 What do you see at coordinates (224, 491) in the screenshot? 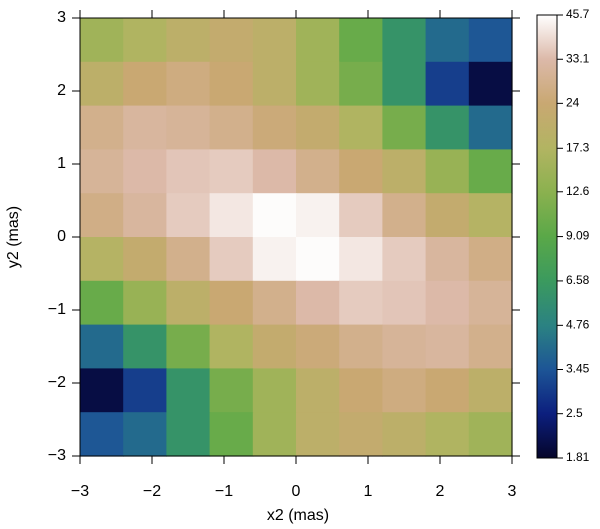
I see `x-tick-label: −1` at bounding box center [224, 491].